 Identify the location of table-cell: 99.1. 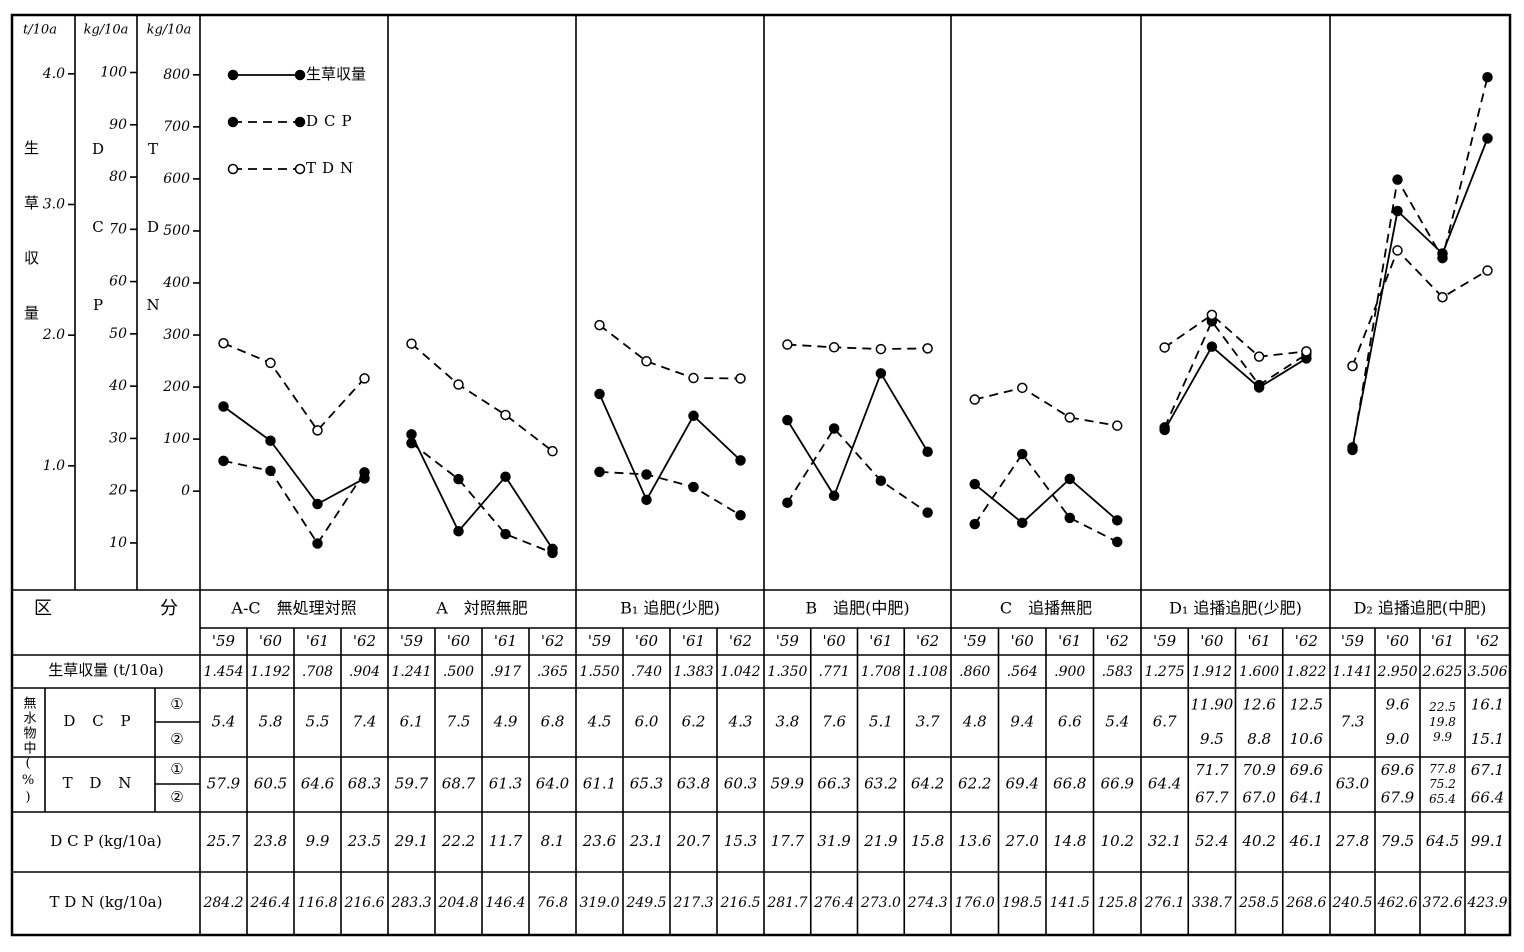
(1487, 841).